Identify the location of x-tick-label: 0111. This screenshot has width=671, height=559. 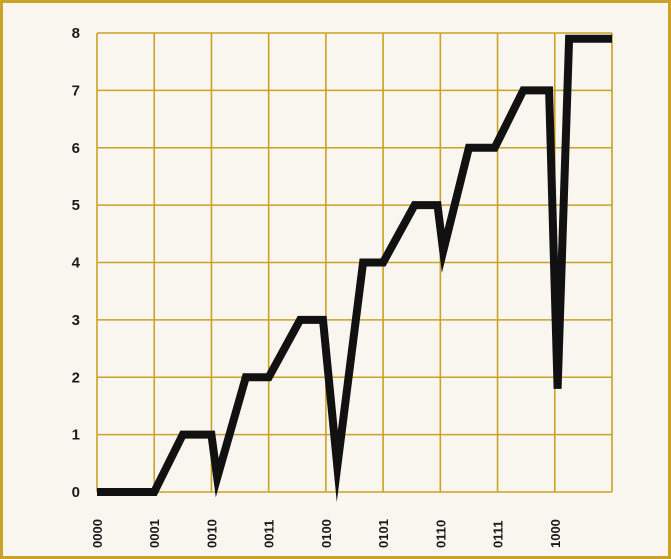
(498, 535).